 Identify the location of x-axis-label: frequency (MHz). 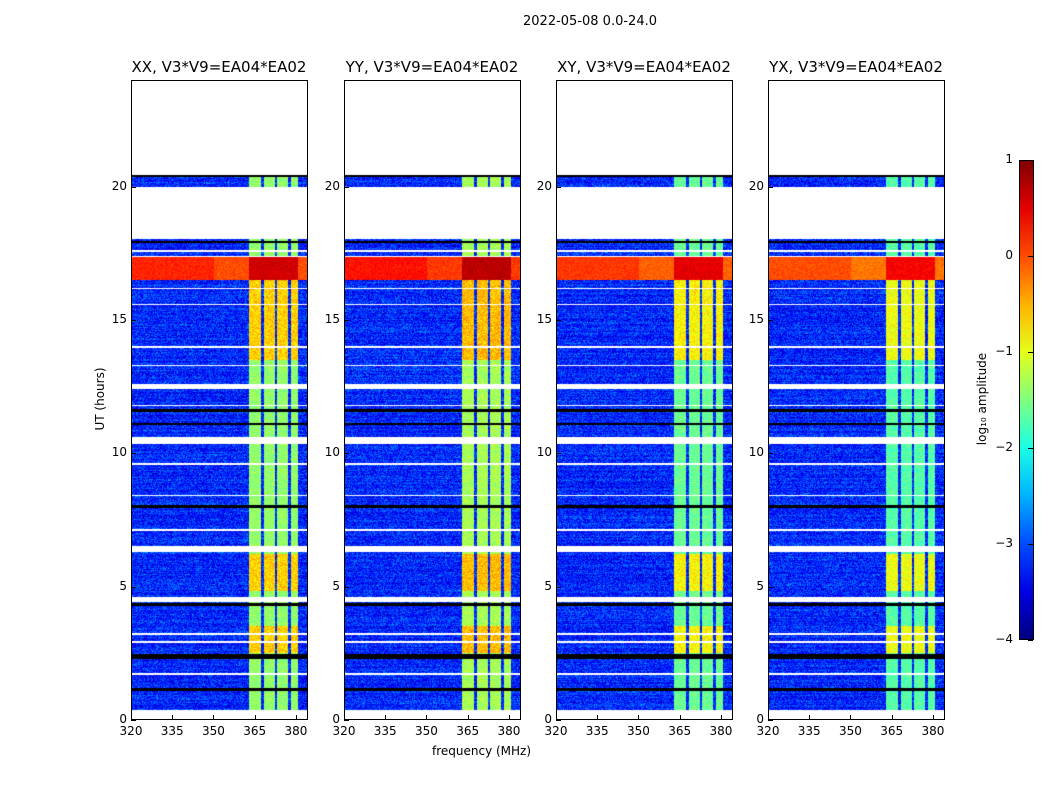
(482, 751).